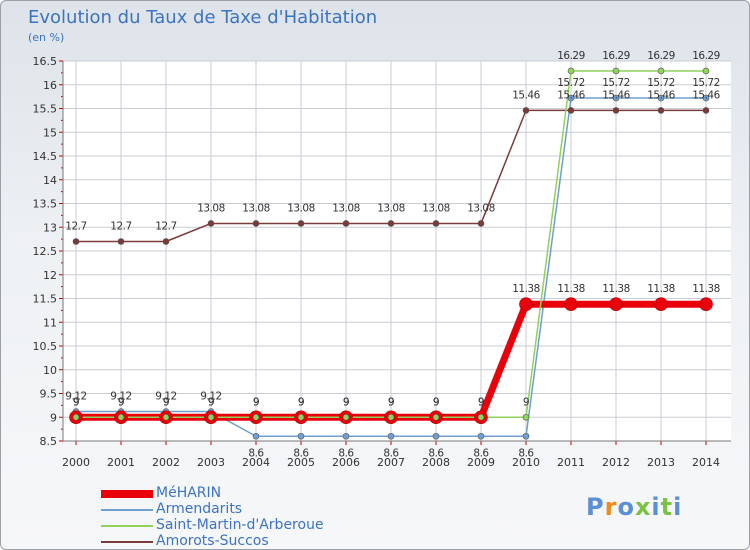  What do you see at coordinates (45, 346) in the screenshot?
I see `y-tick-label: 10.5` at bounding box center [45, 346].